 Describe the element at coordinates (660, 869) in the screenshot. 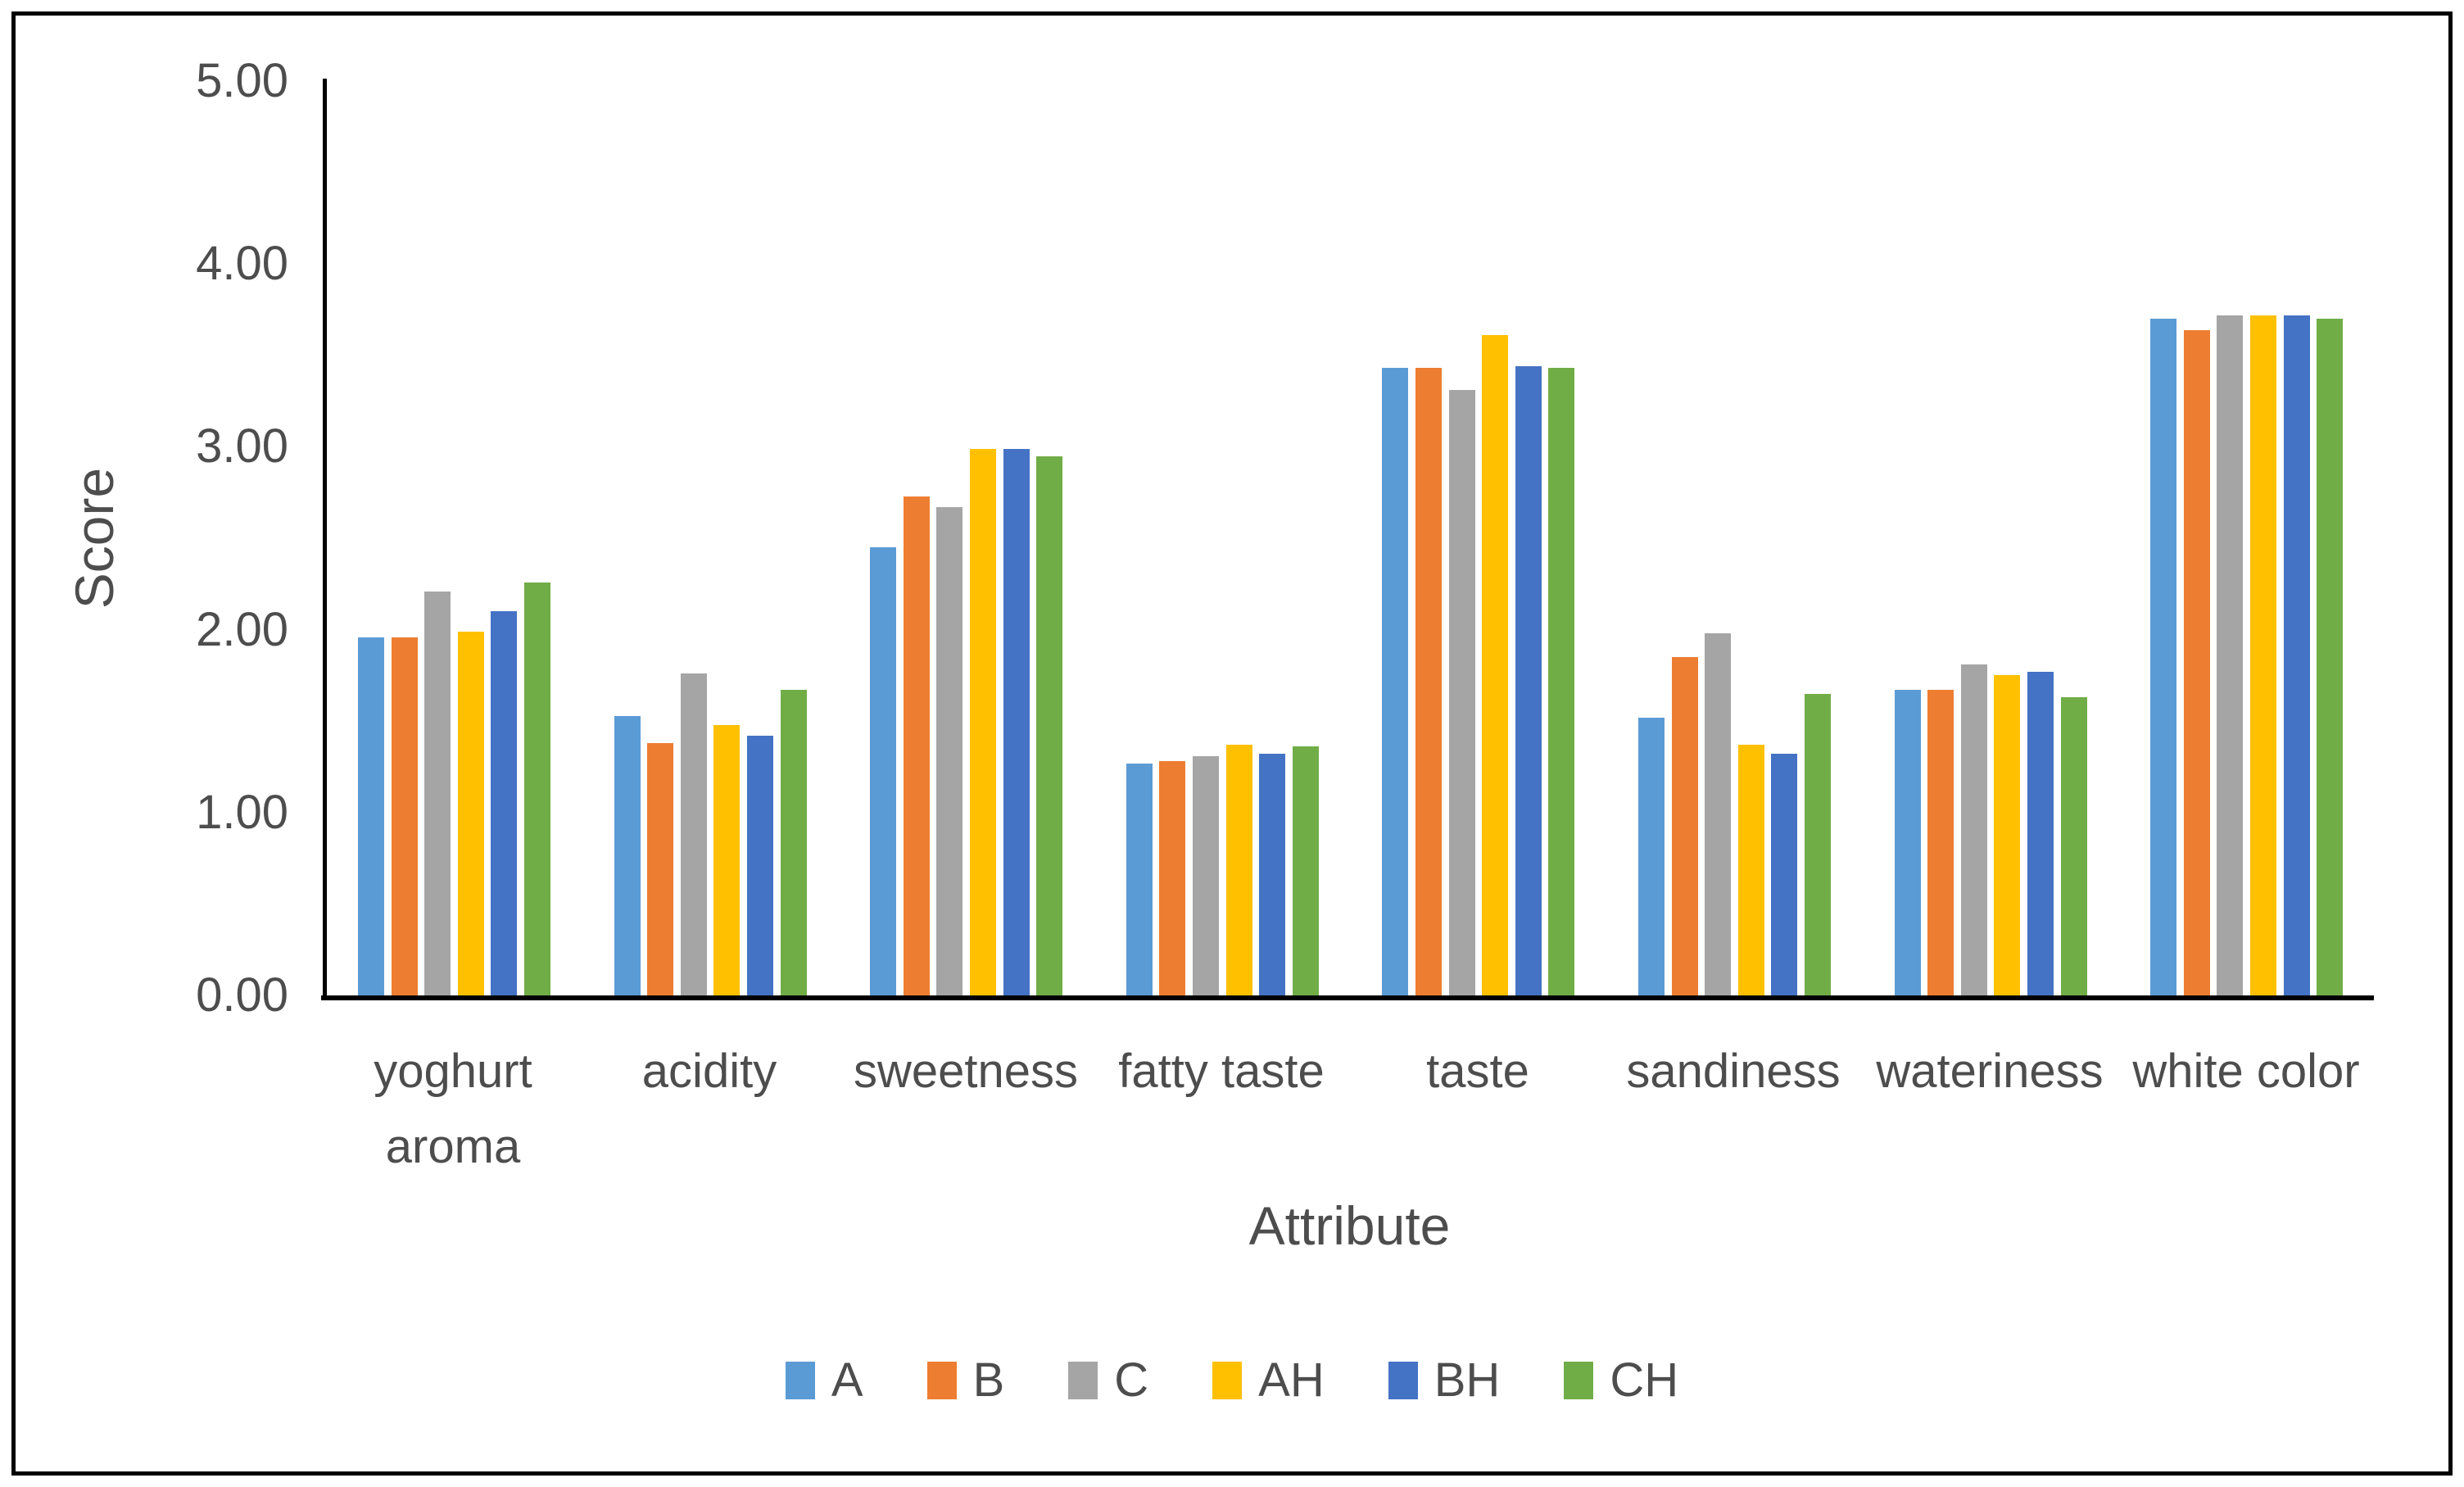

I see `bar-B-acidity` at that location.